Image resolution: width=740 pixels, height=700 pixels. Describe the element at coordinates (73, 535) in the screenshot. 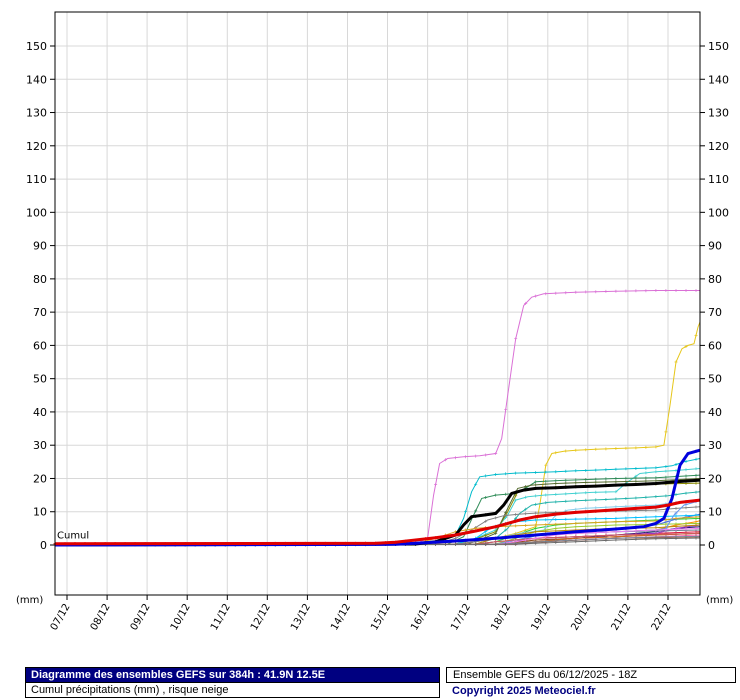

I see `svg-text: Cumul` at that location.